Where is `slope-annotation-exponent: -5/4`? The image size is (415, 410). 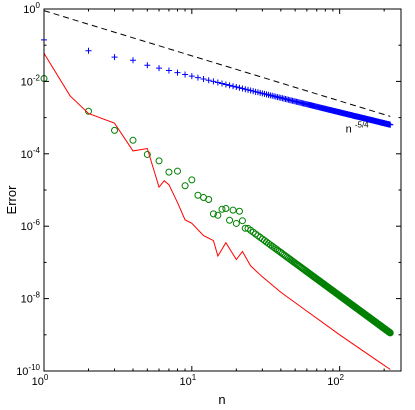 slope-annotation-exponent: -5/4 is located at coordinates (362, 124).